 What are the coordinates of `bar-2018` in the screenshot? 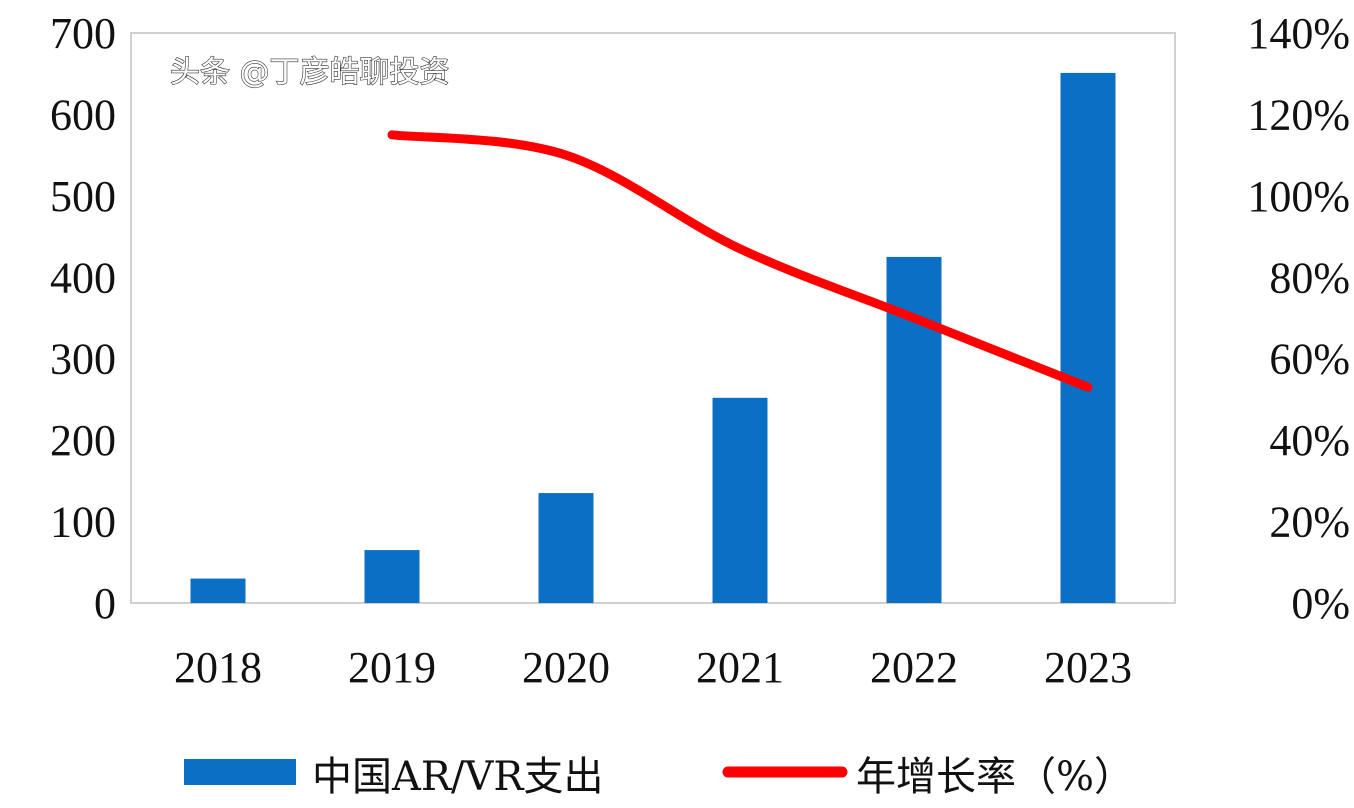 It's located at (218, 590).